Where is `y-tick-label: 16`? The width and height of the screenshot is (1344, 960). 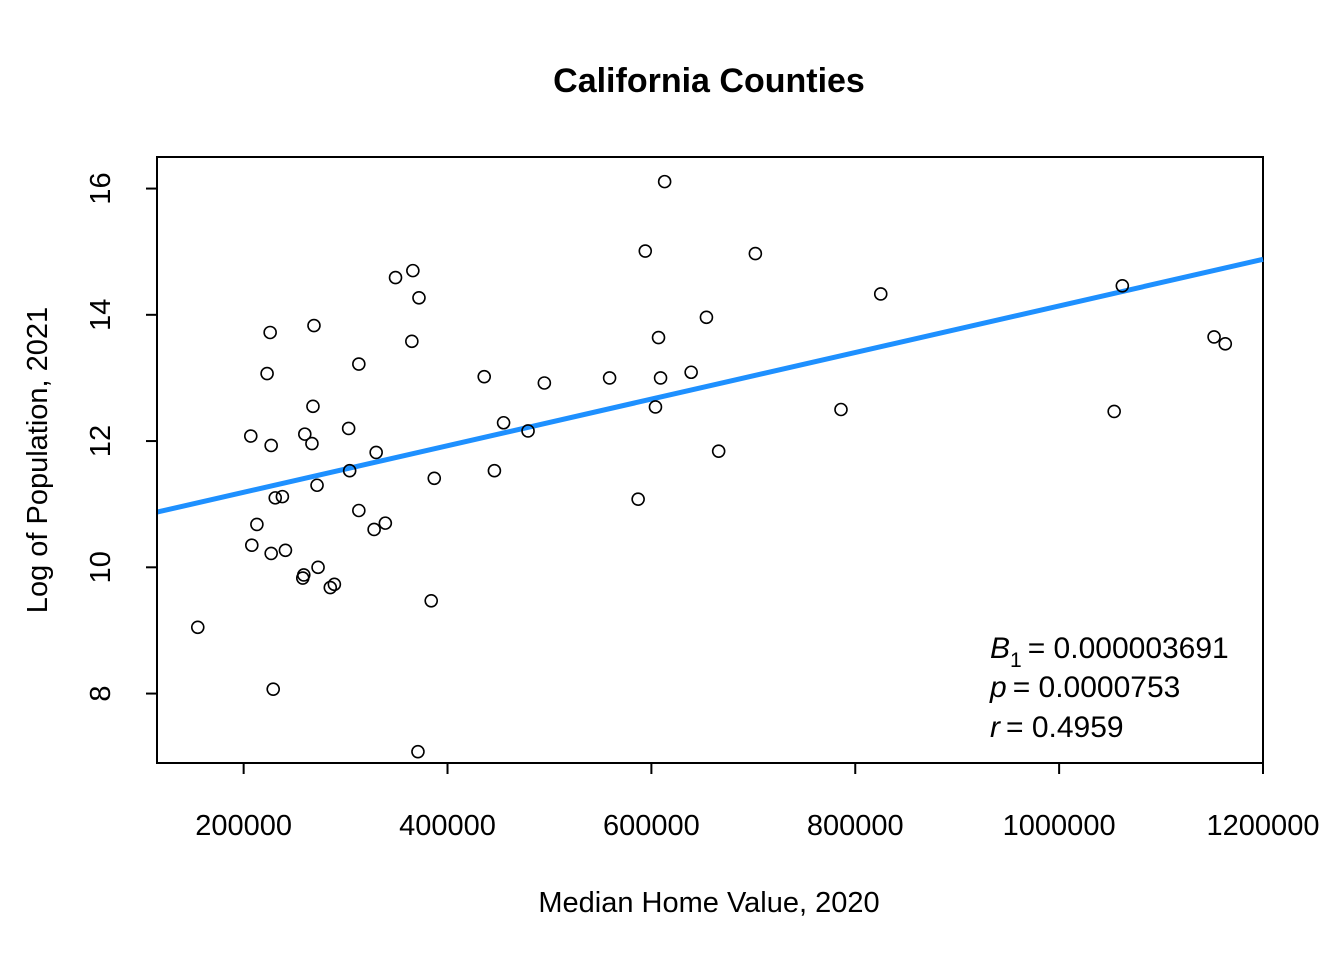
y-tick-label: 16 is located at coordinates (101, 188).